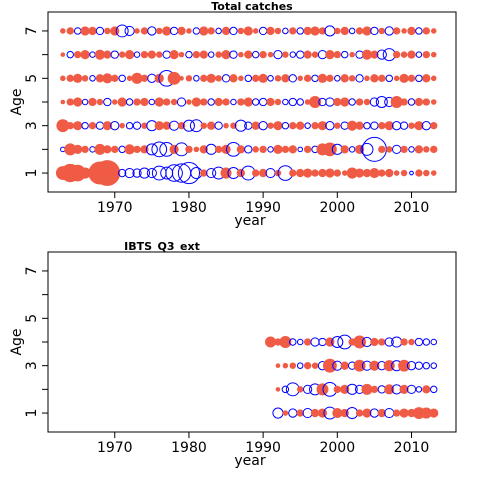 The width and height of the screenshot is (480, 480). I want to click on y-tick-label: 1, so click(32, 413).